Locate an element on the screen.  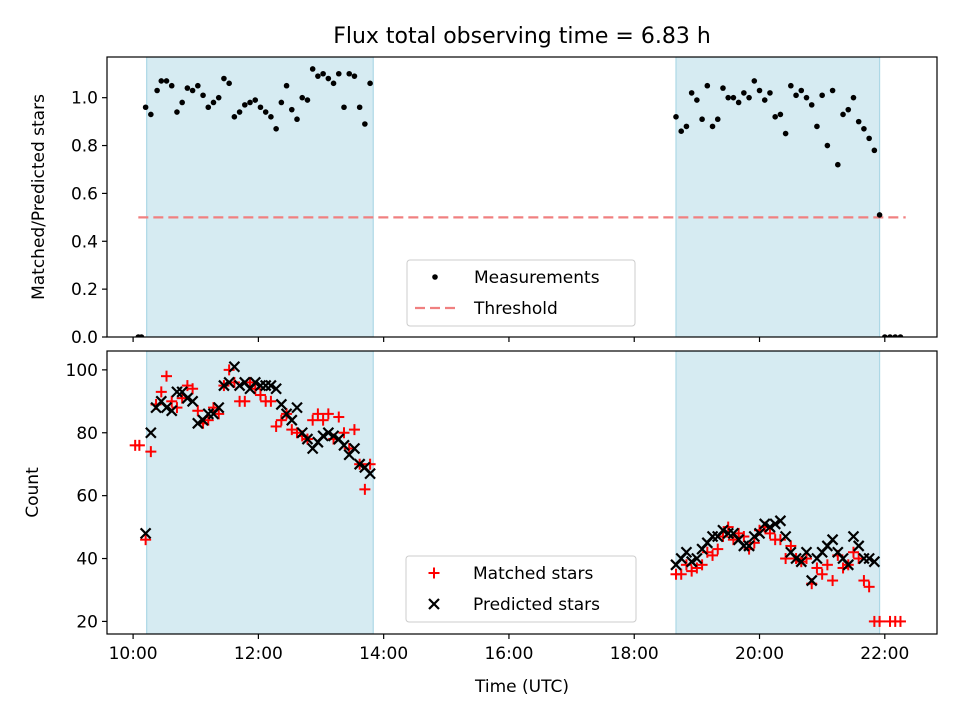
chart-title: Flux total observing time = 6.83 h is located at coordinates (522, 36).